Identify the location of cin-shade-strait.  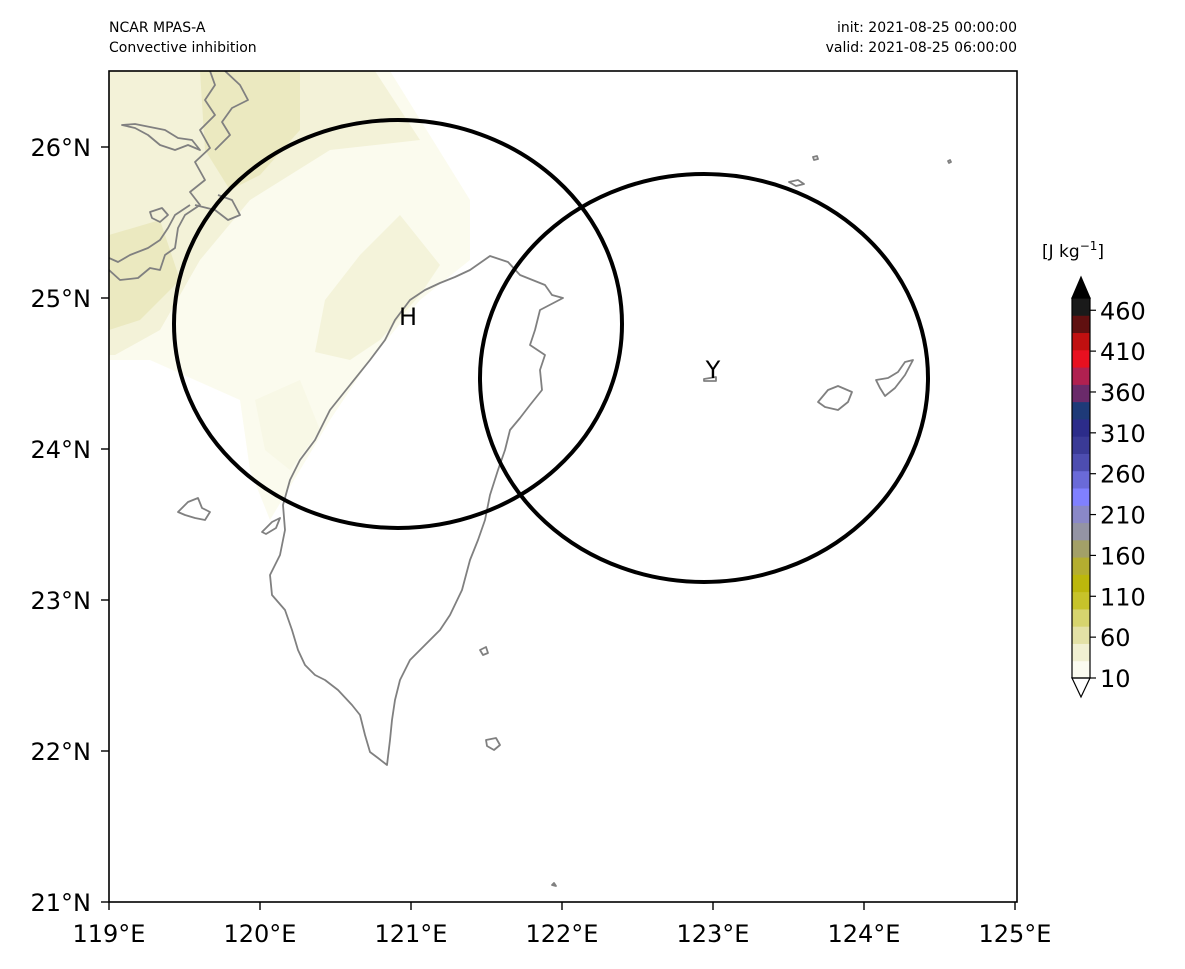
(287, 425).